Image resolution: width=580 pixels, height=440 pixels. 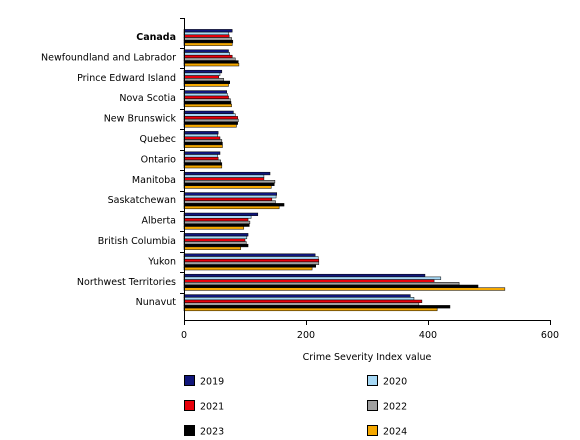 I want to click on bar-alberta-2022, so click(x=217, y=222).